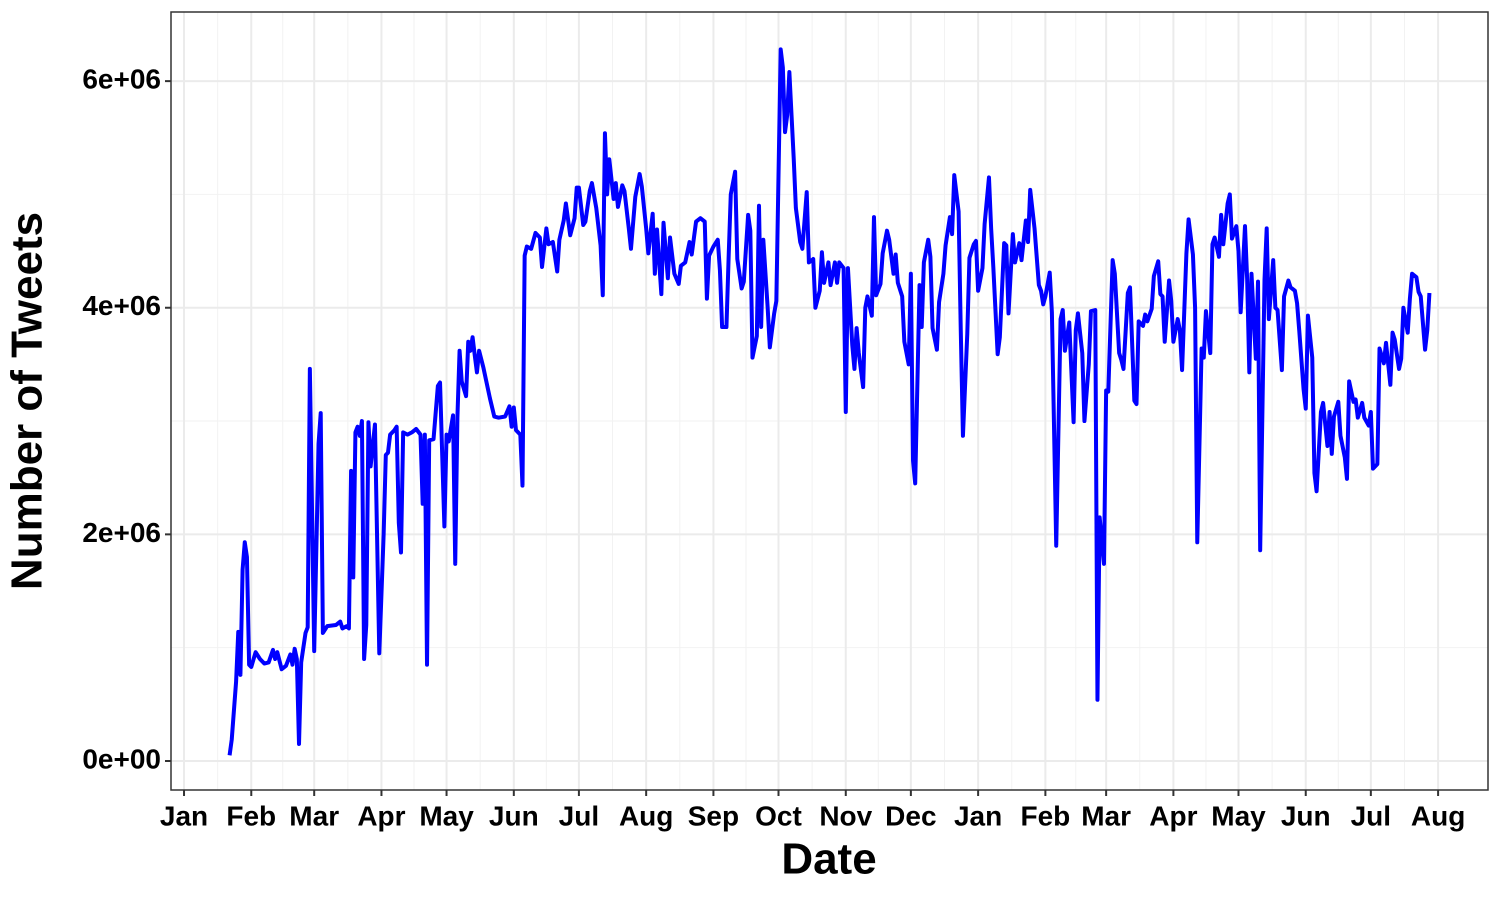 This screenshot has width=1500, height=900. What do you see at coordinates (121, 532) in the screenshot?
I see `y-tick-label: 2e+06` at bounding box center [121, 532].